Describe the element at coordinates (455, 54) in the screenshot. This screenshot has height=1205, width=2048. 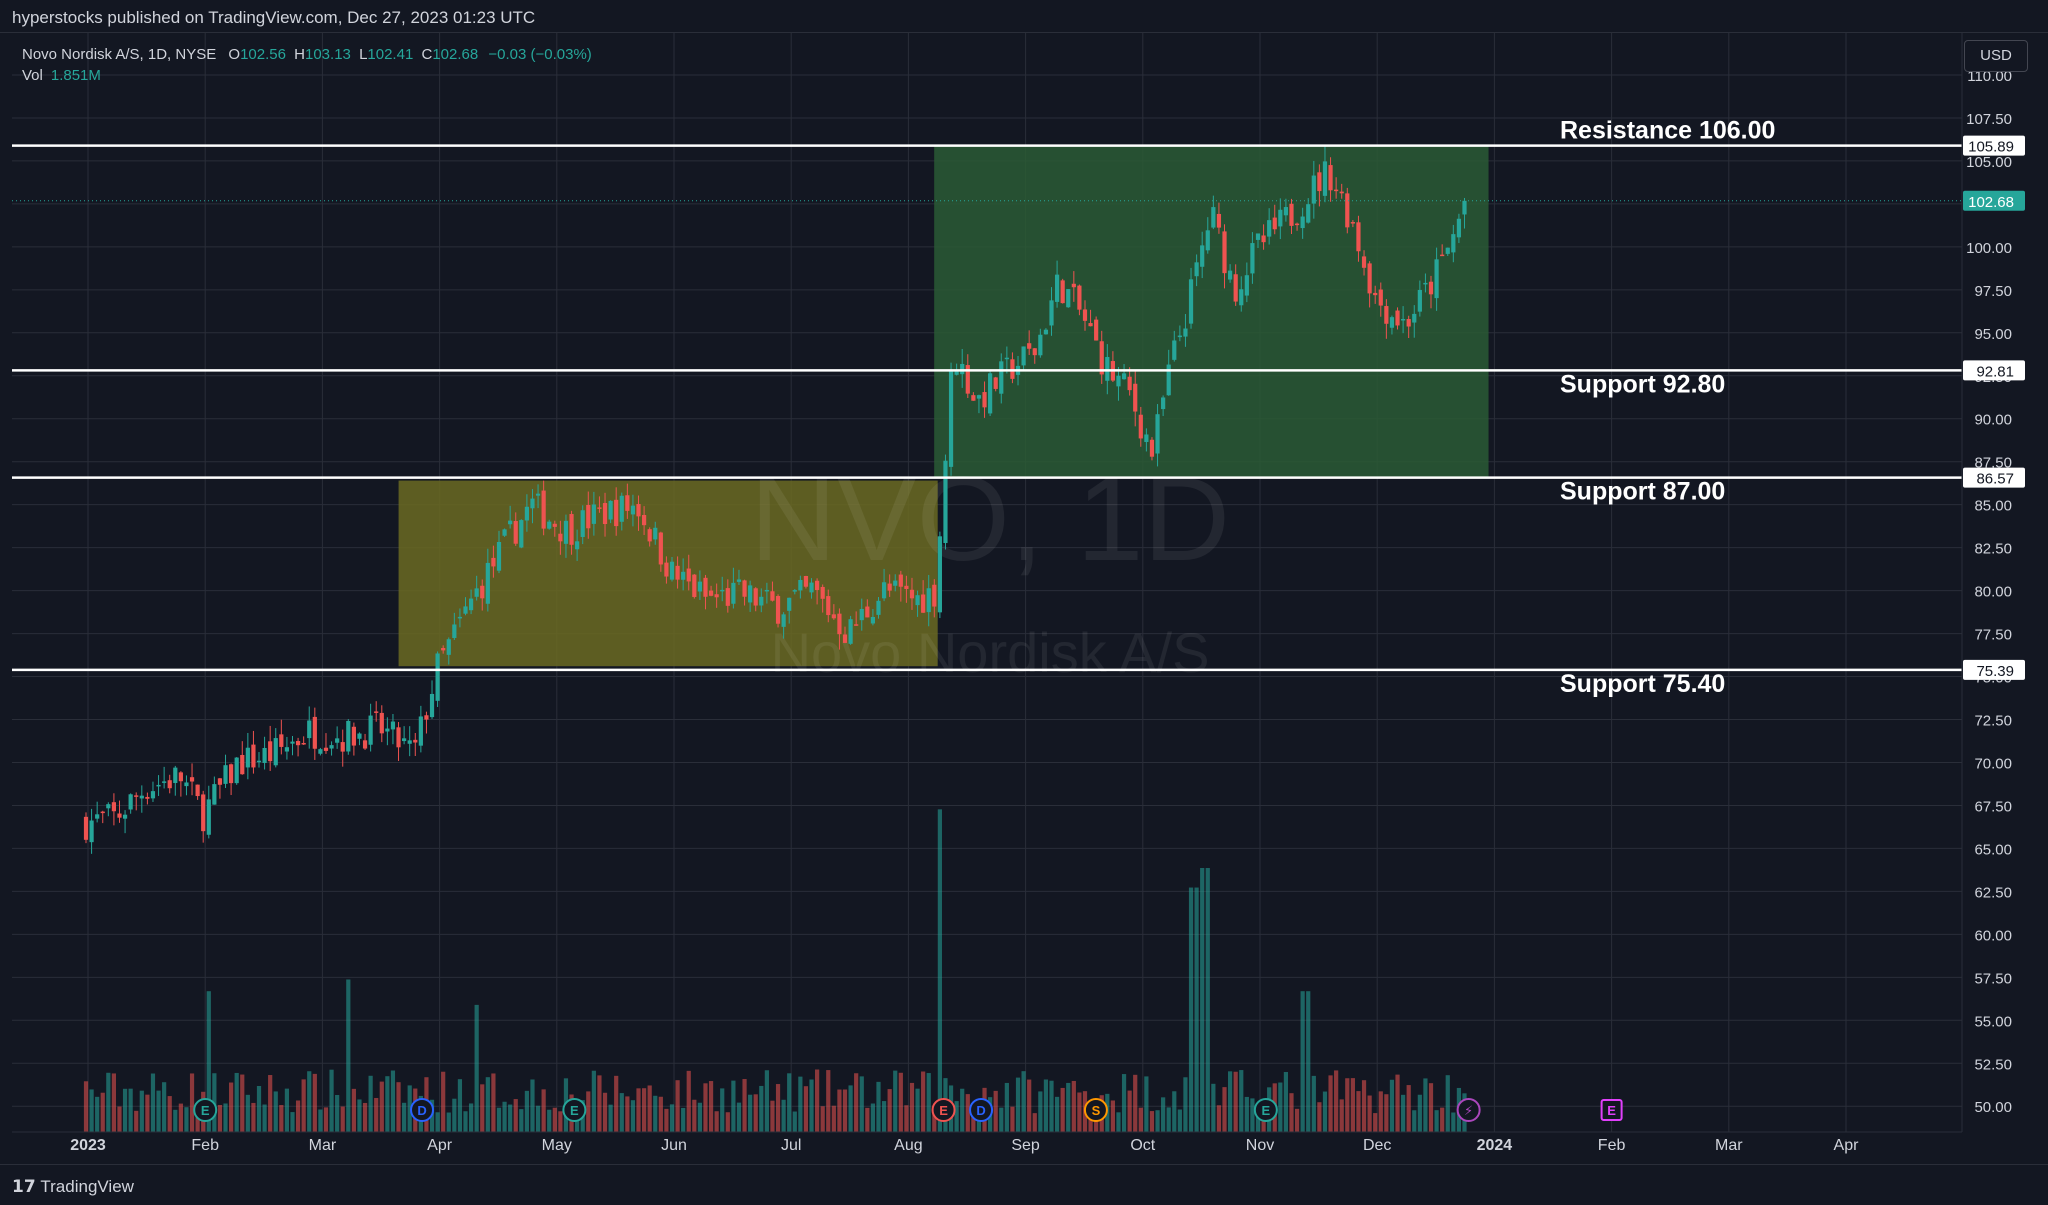
I see `close-value: 102.68` at that location.